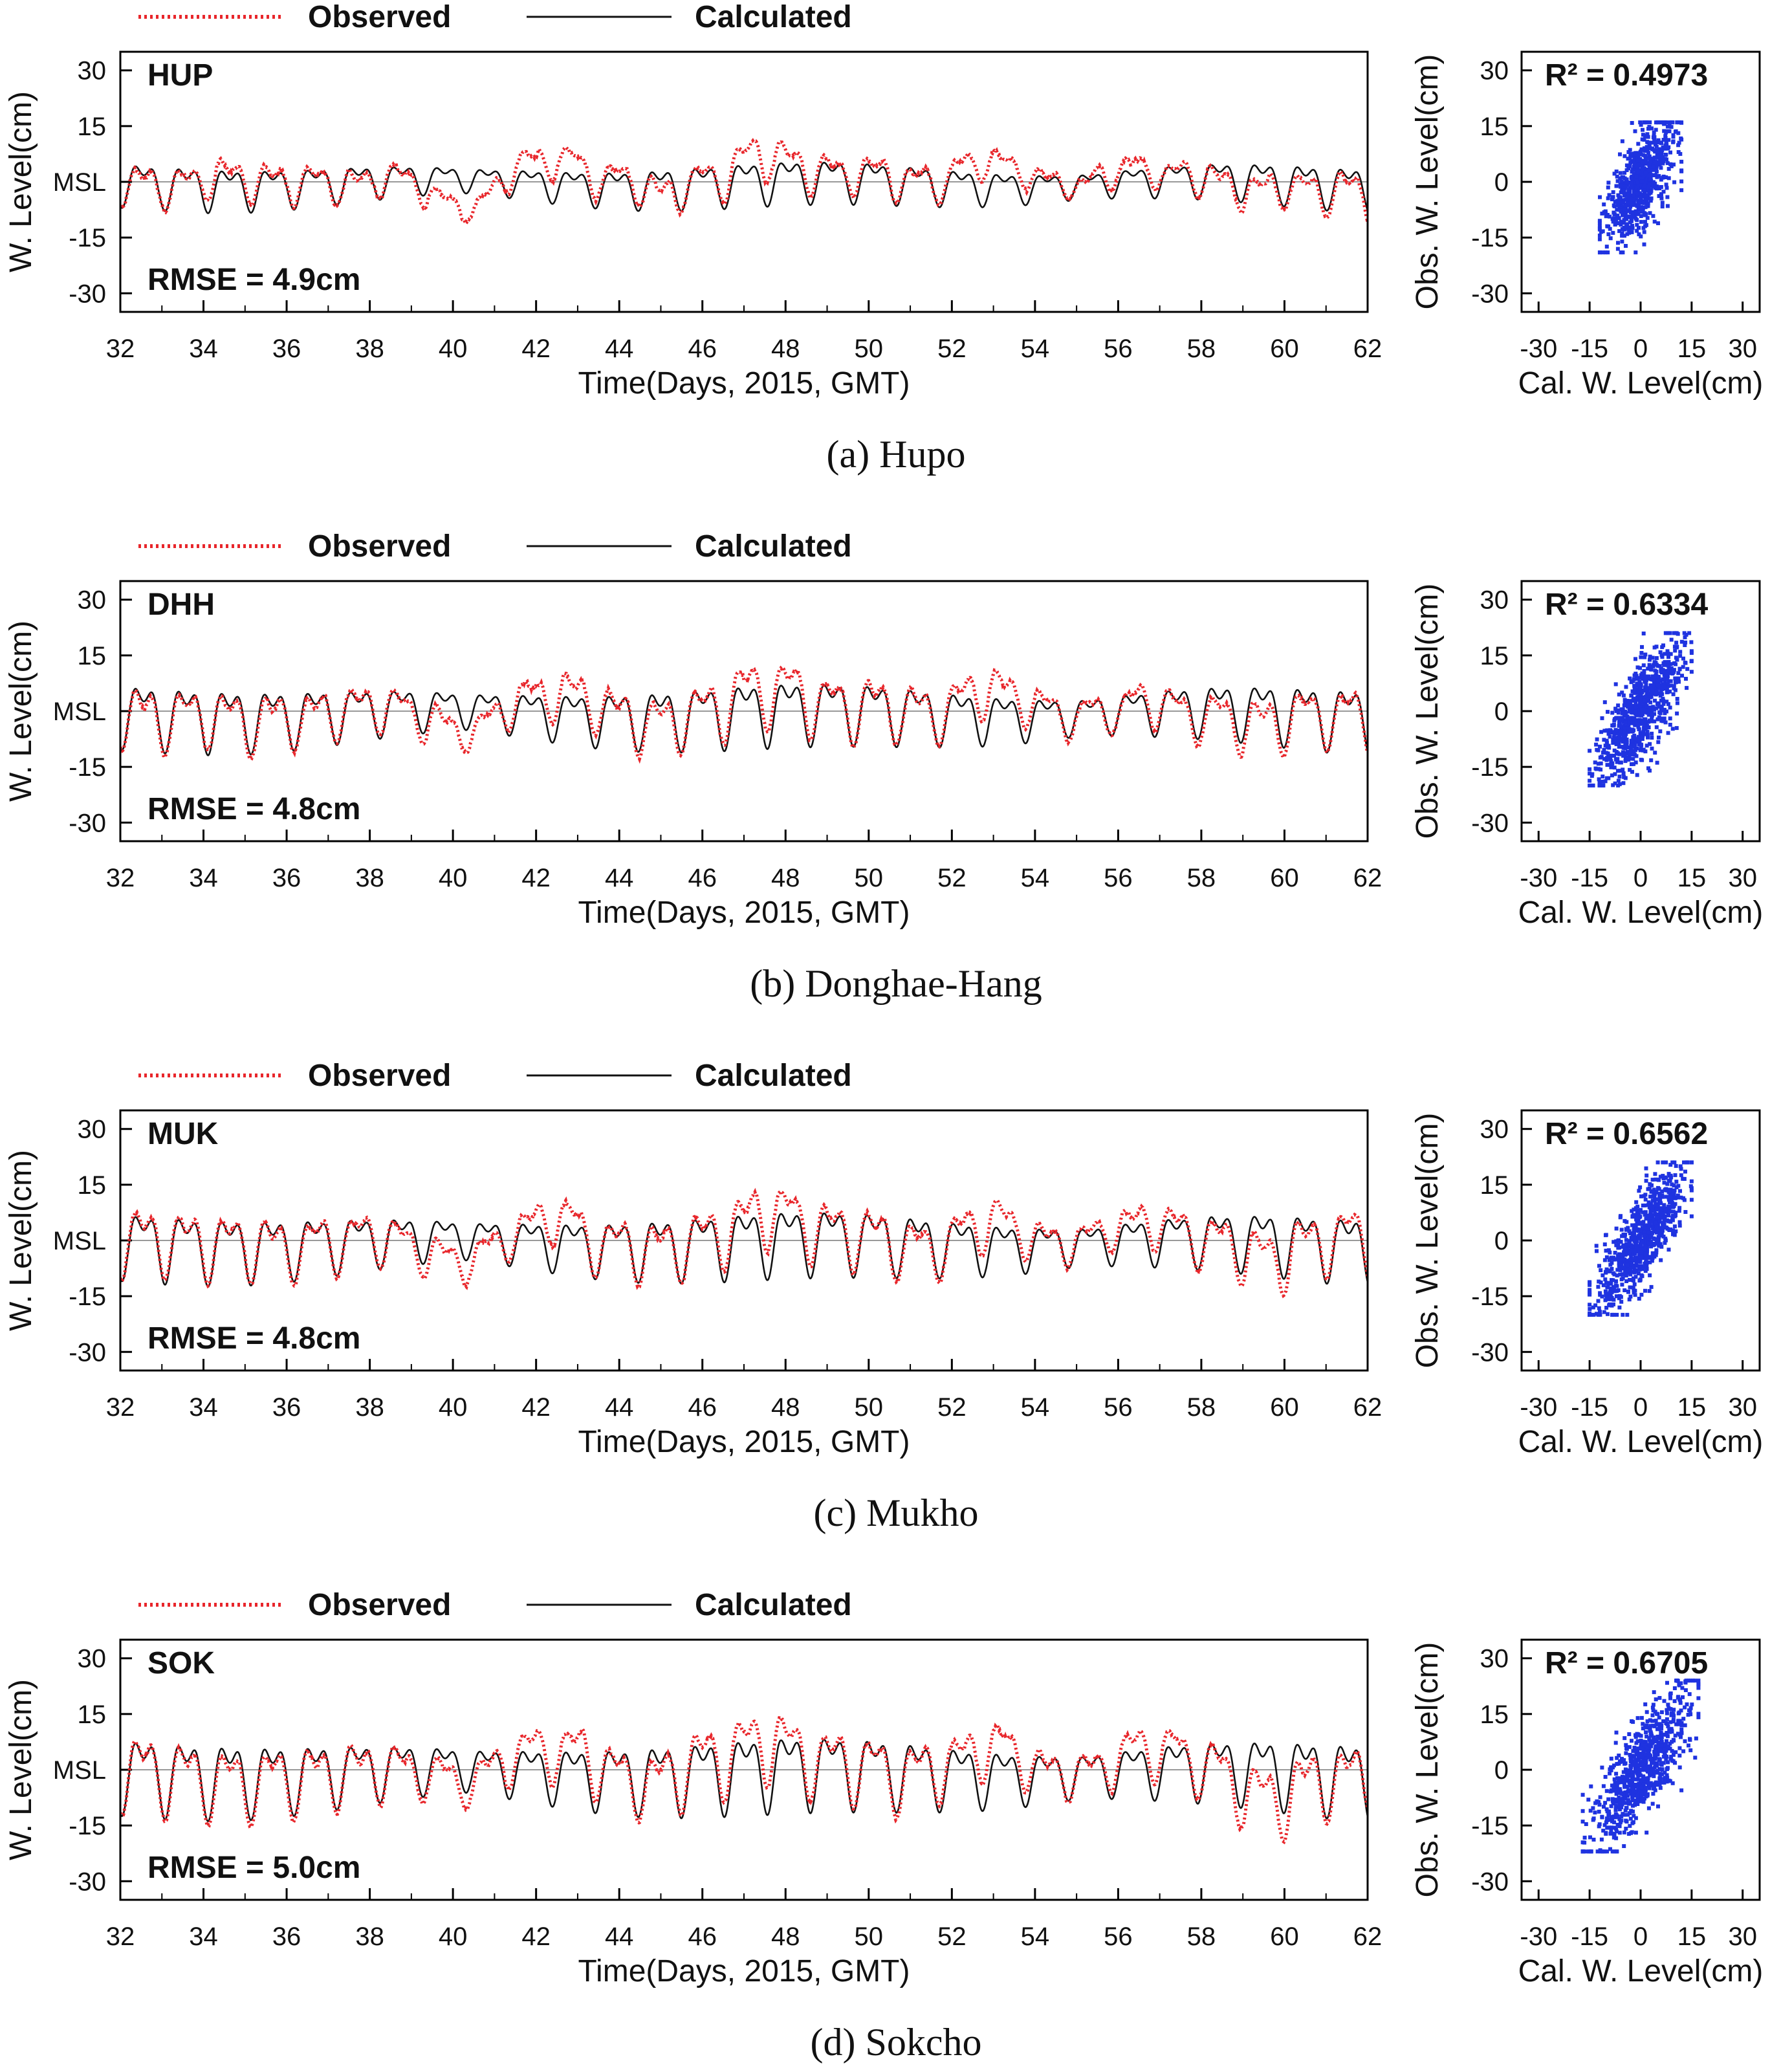  I want to click on y-tick-label: 30, so click(92, 71).